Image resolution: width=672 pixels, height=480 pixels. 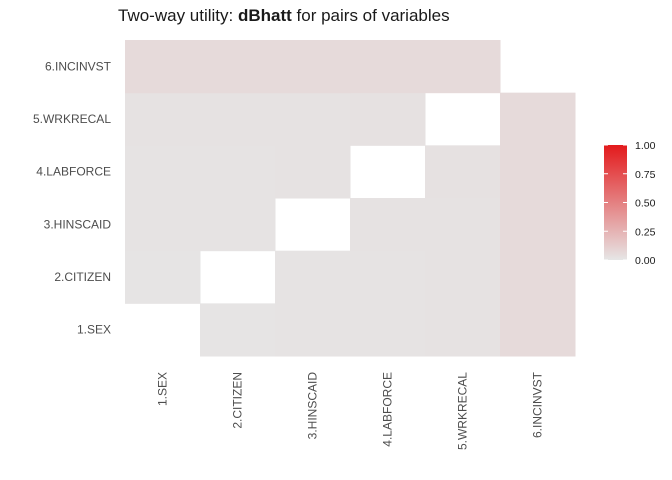 I want to click on legend-colorbar, so click(x=615, y=202).